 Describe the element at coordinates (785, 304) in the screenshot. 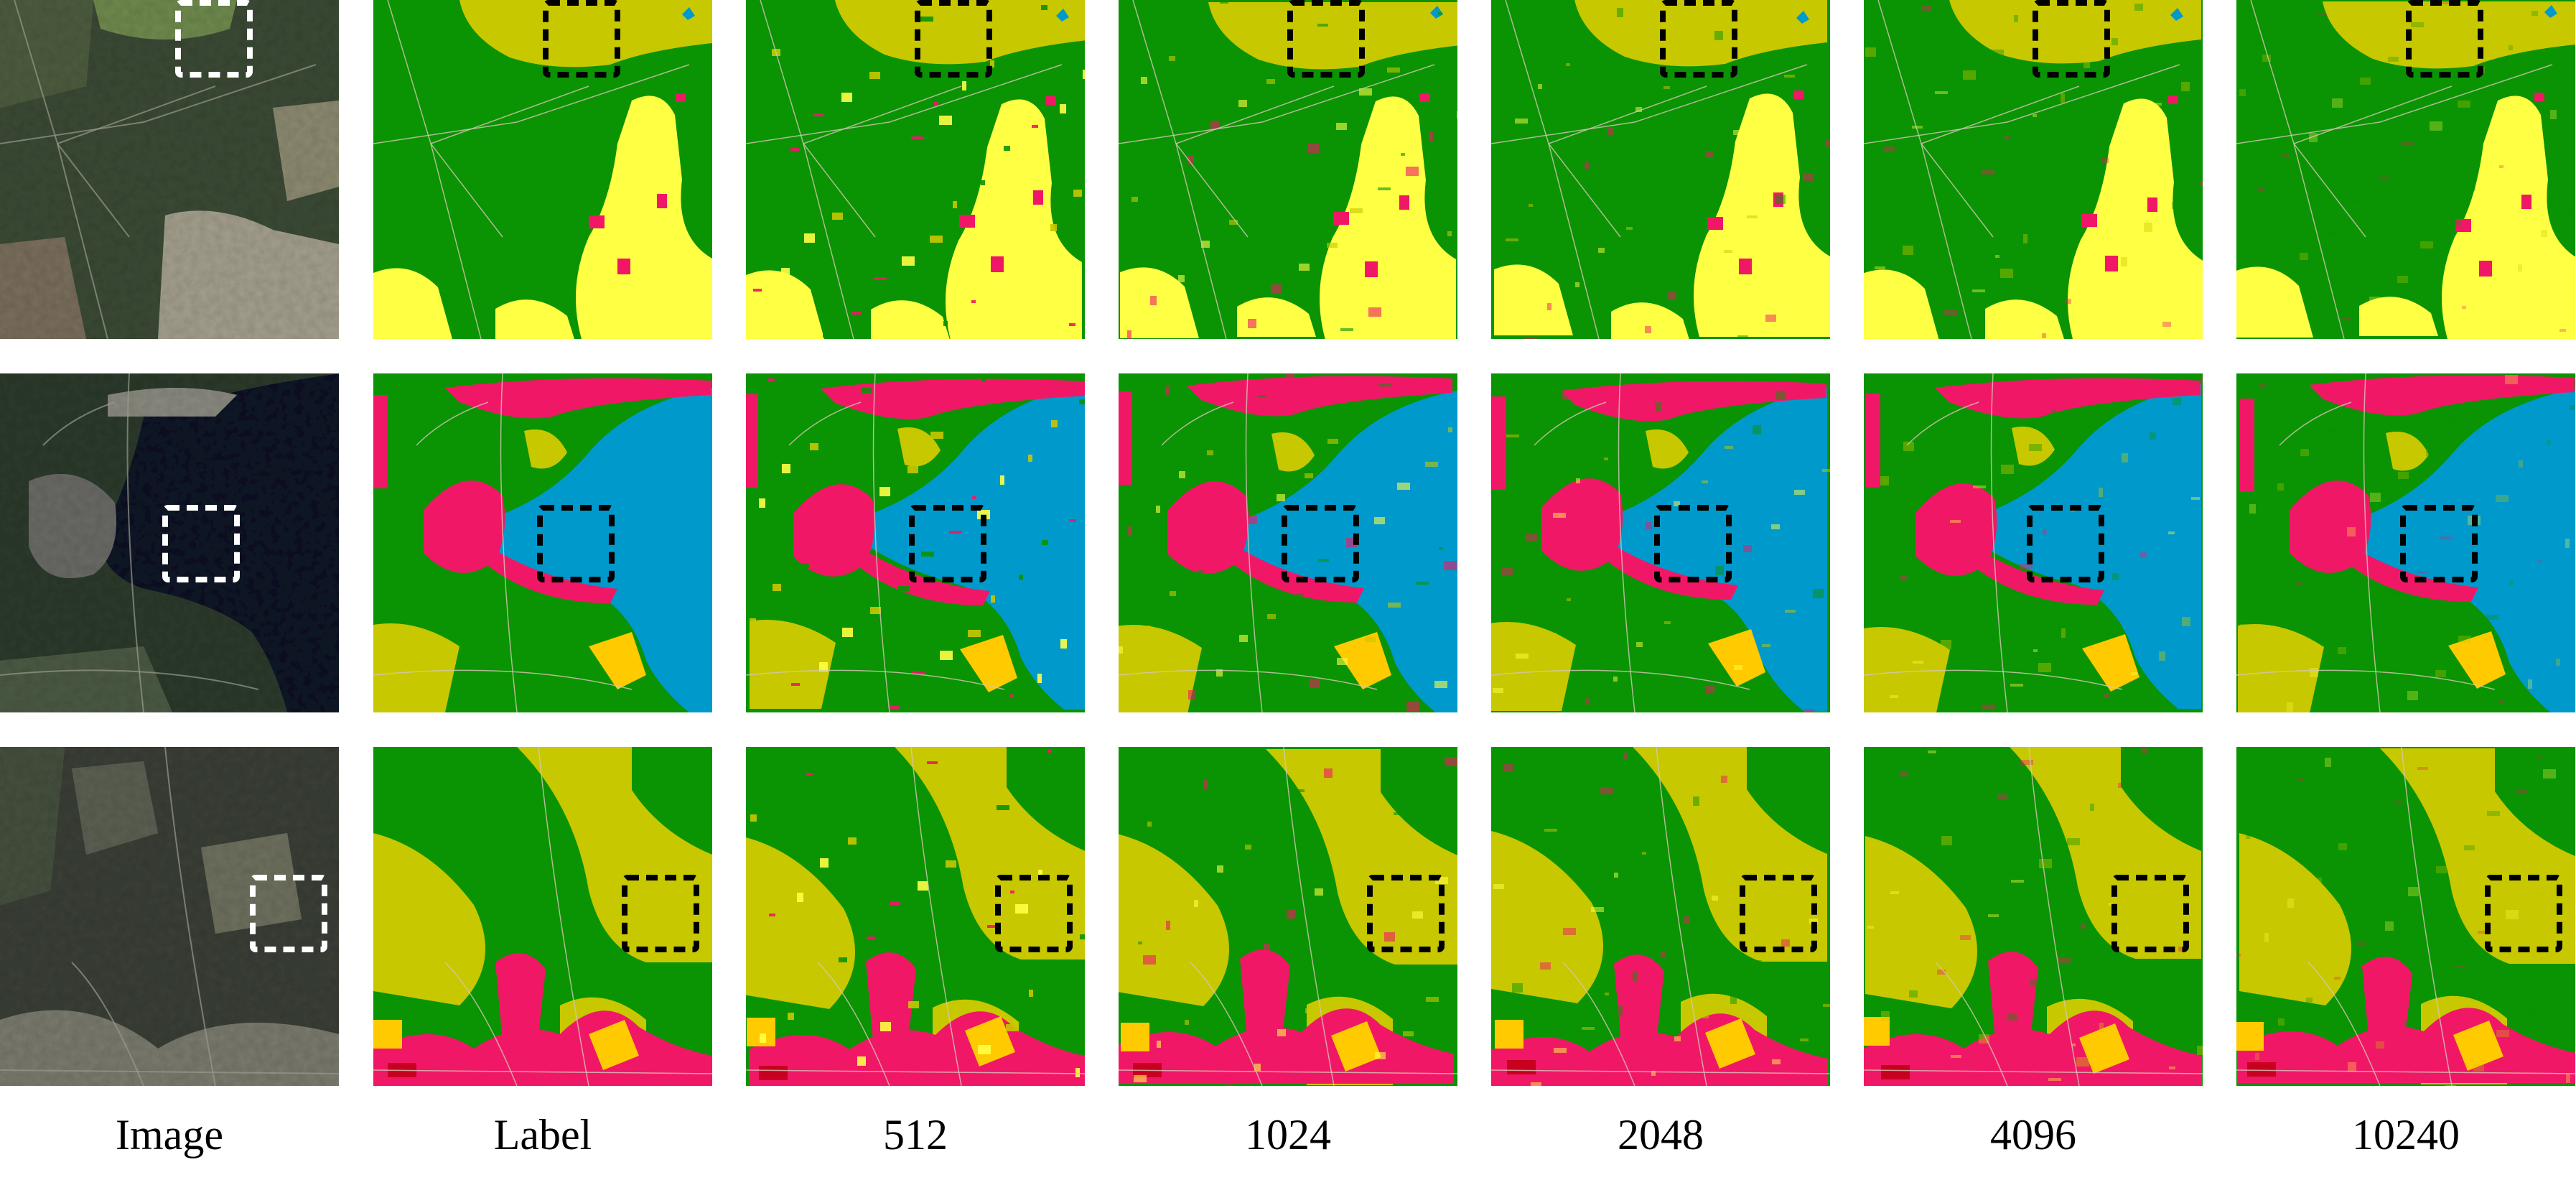

I see `class-region-cropland` at that location.